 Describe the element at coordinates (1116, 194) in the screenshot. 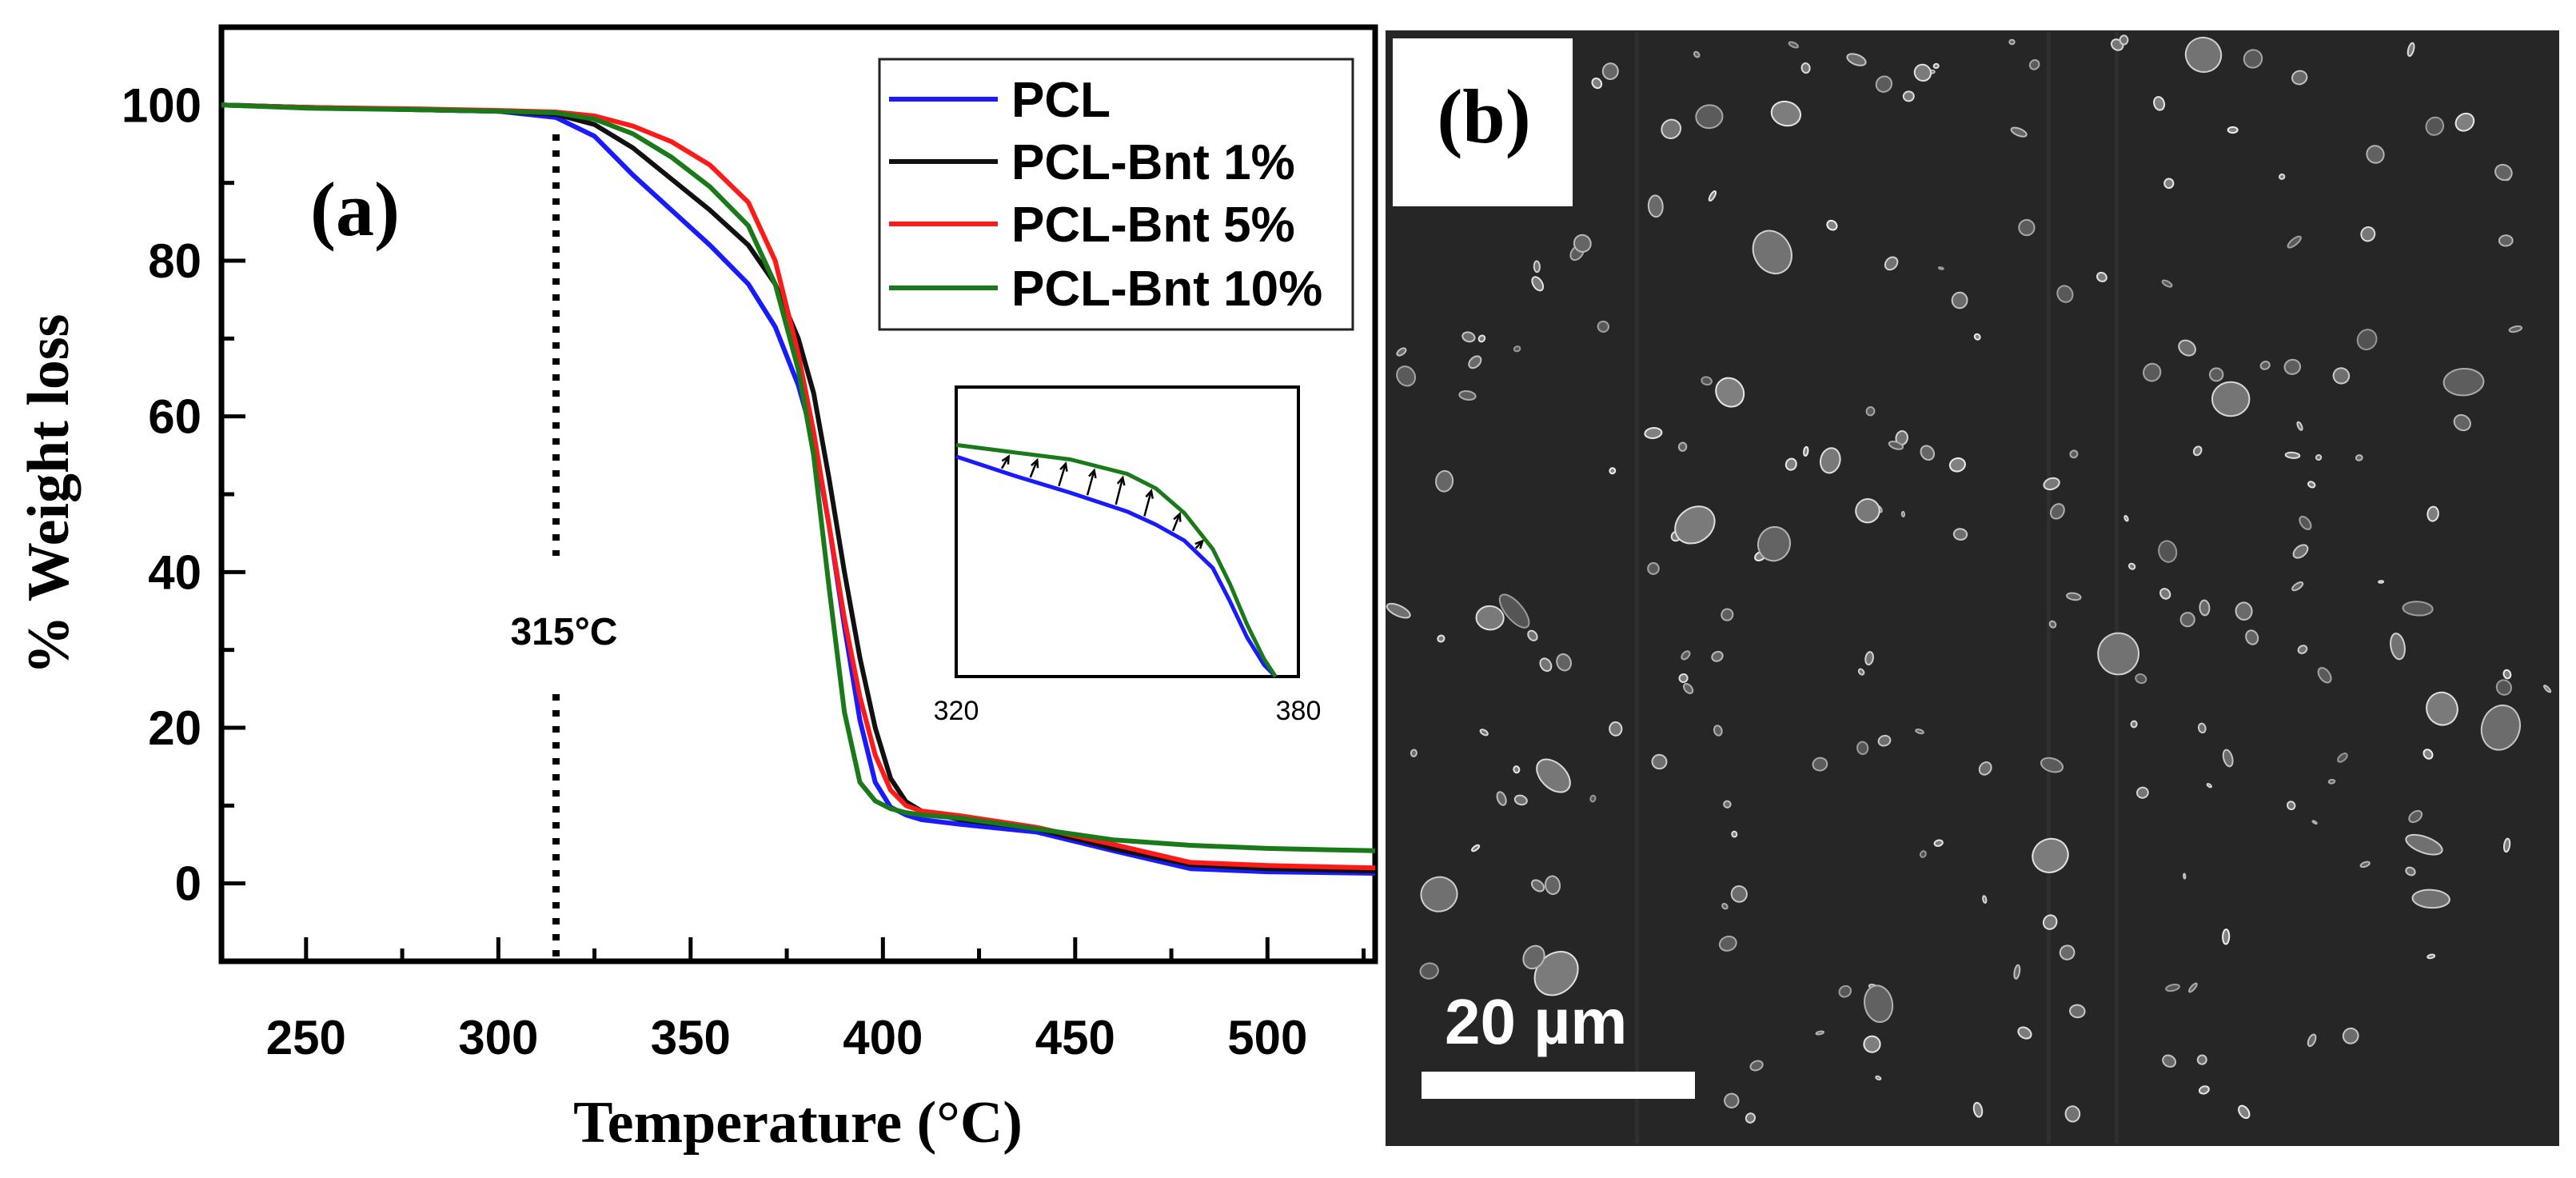

I see `legend-box` at that location.